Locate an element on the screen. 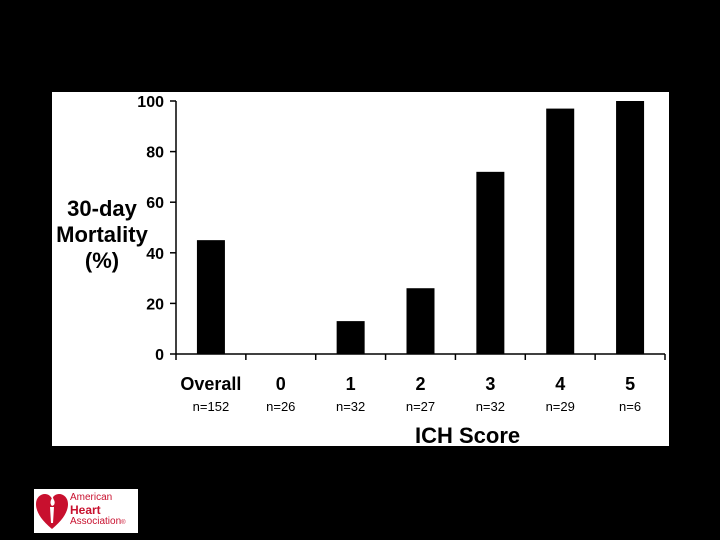  y-axis-label-line: 30-day is located at coordinates (102, 208).